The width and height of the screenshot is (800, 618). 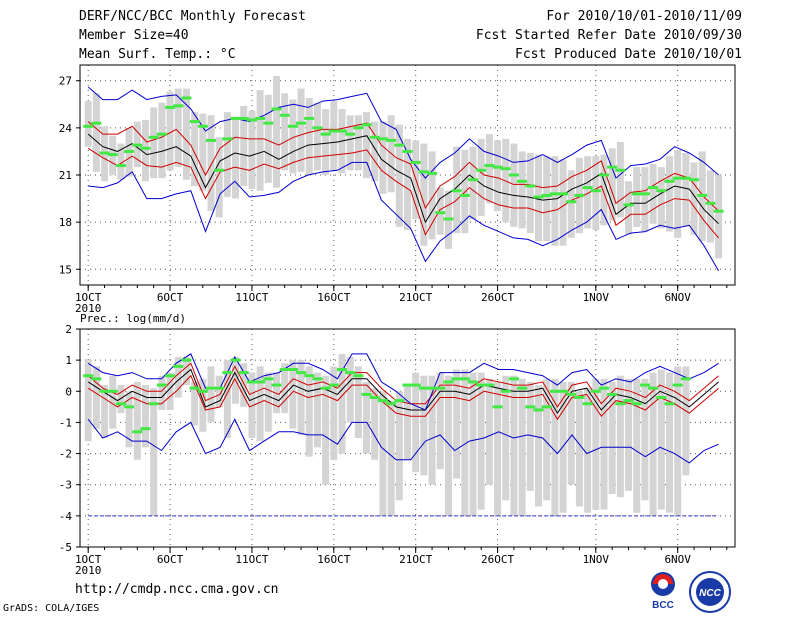 I want to click on temp-ytick-label: 18, so click(x=65, y=222).